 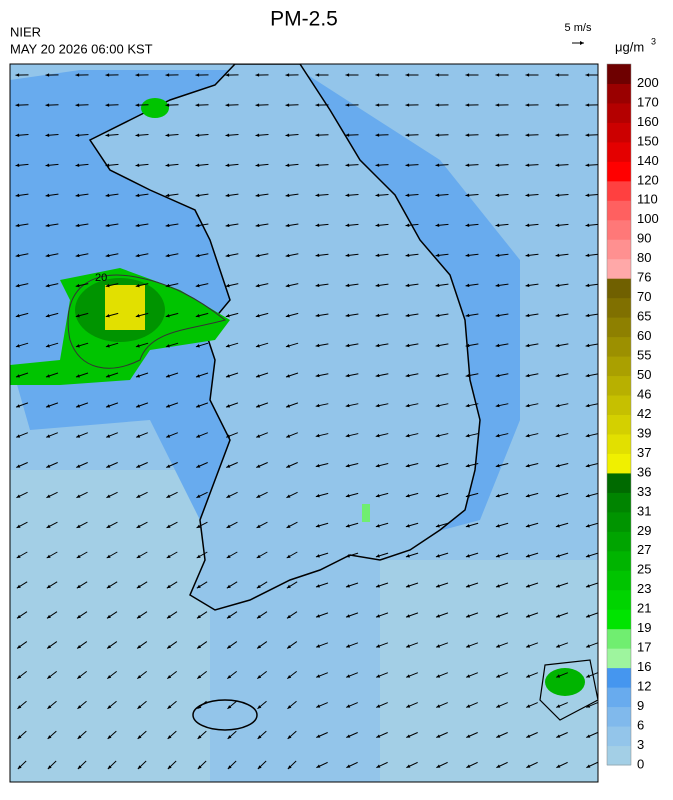 I want to click on colorbar-label: 70, so click(x=644, y=296).